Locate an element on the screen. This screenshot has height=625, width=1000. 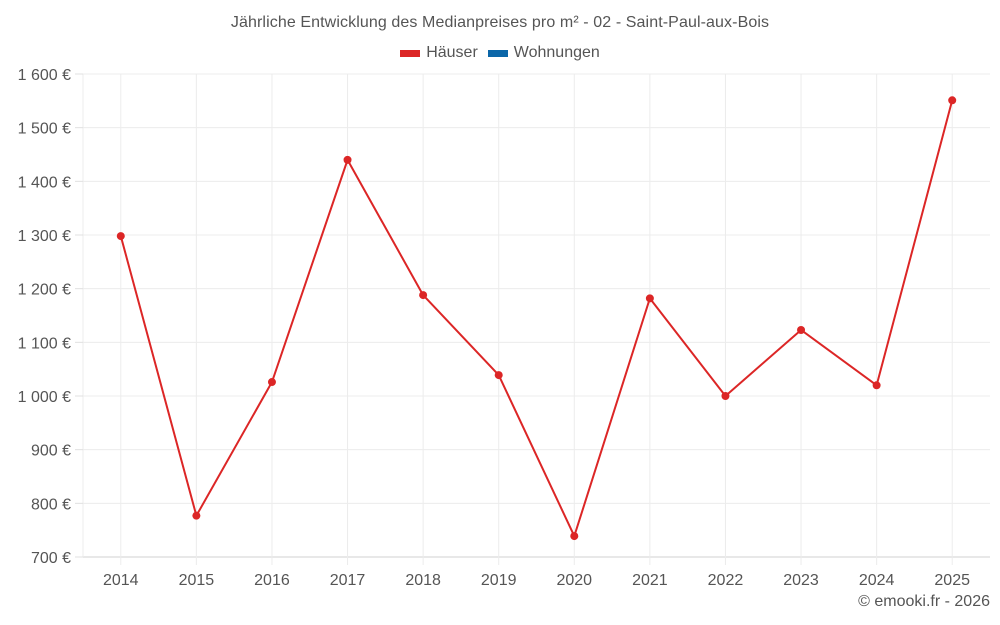
legend-swatch-wohnungen is located at coordinates (497, 53).